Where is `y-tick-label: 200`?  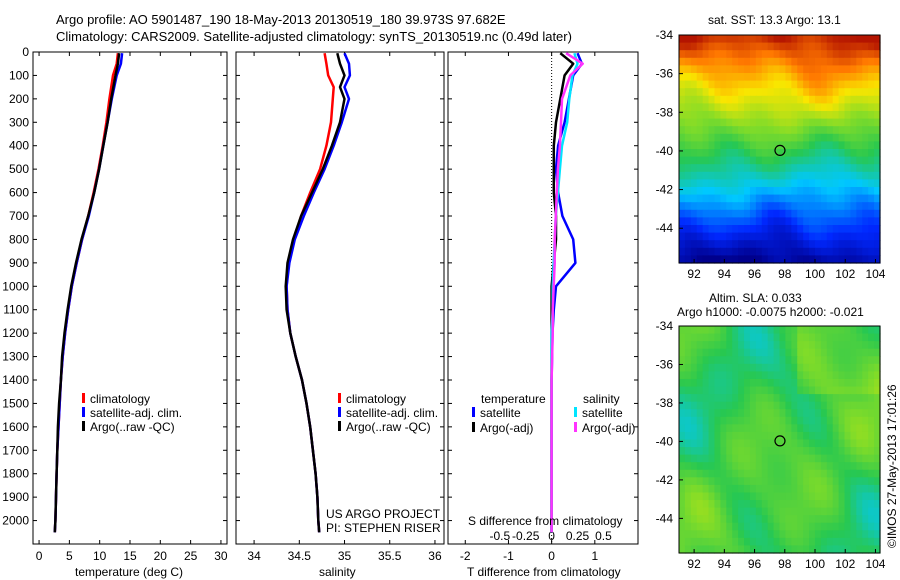 y-tick-label: 200 is located at coordinates (19, 99).